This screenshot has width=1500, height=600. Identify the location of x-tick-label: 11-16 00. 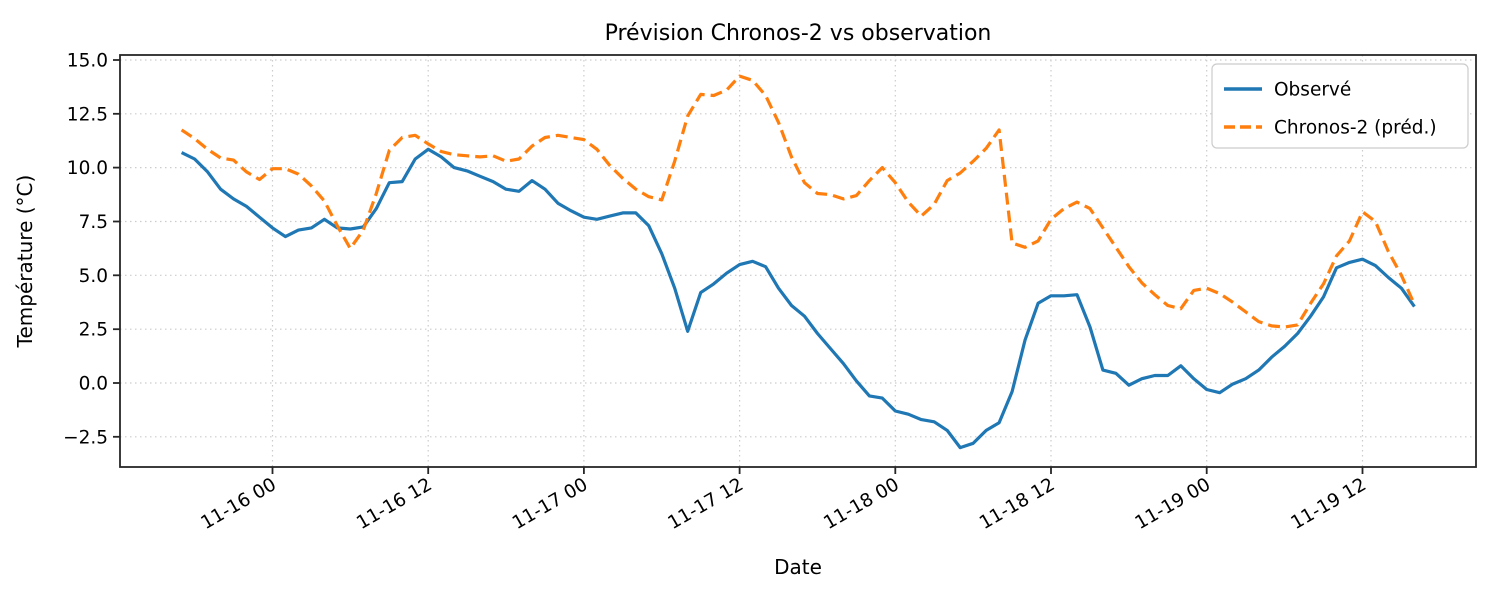
(238, 504).